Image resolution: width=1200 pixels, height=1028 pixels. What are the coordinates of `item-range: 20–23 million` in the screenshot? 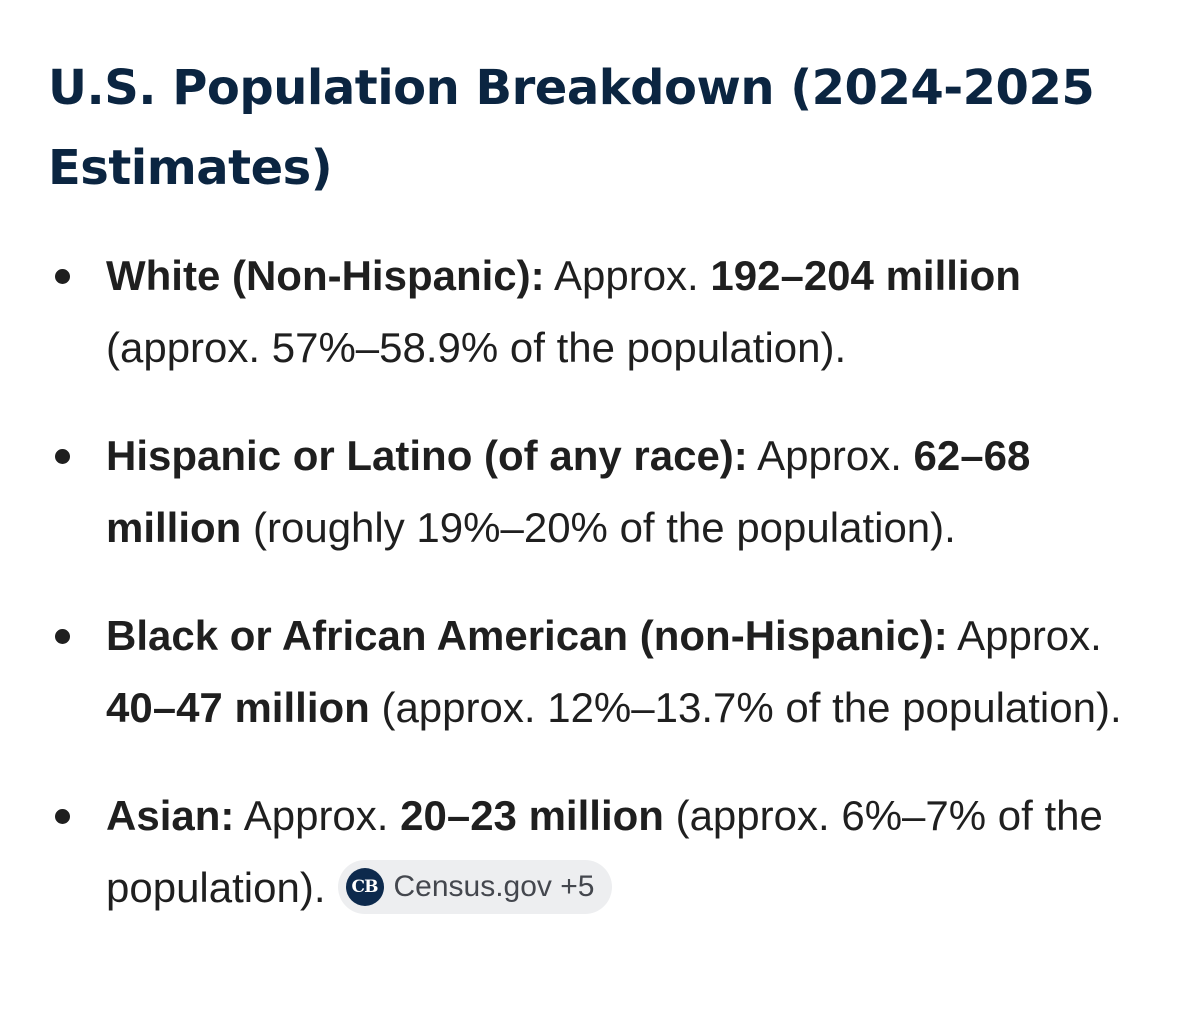 It's located at (532, 815).